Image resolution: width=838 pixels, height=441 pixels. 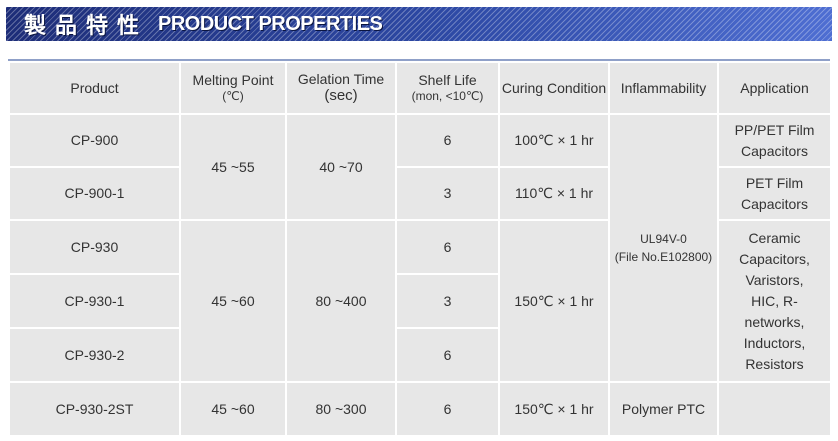 I want to click on banner-title-en: PRODUCT PROPERTIES, so click(x=270, y=23).